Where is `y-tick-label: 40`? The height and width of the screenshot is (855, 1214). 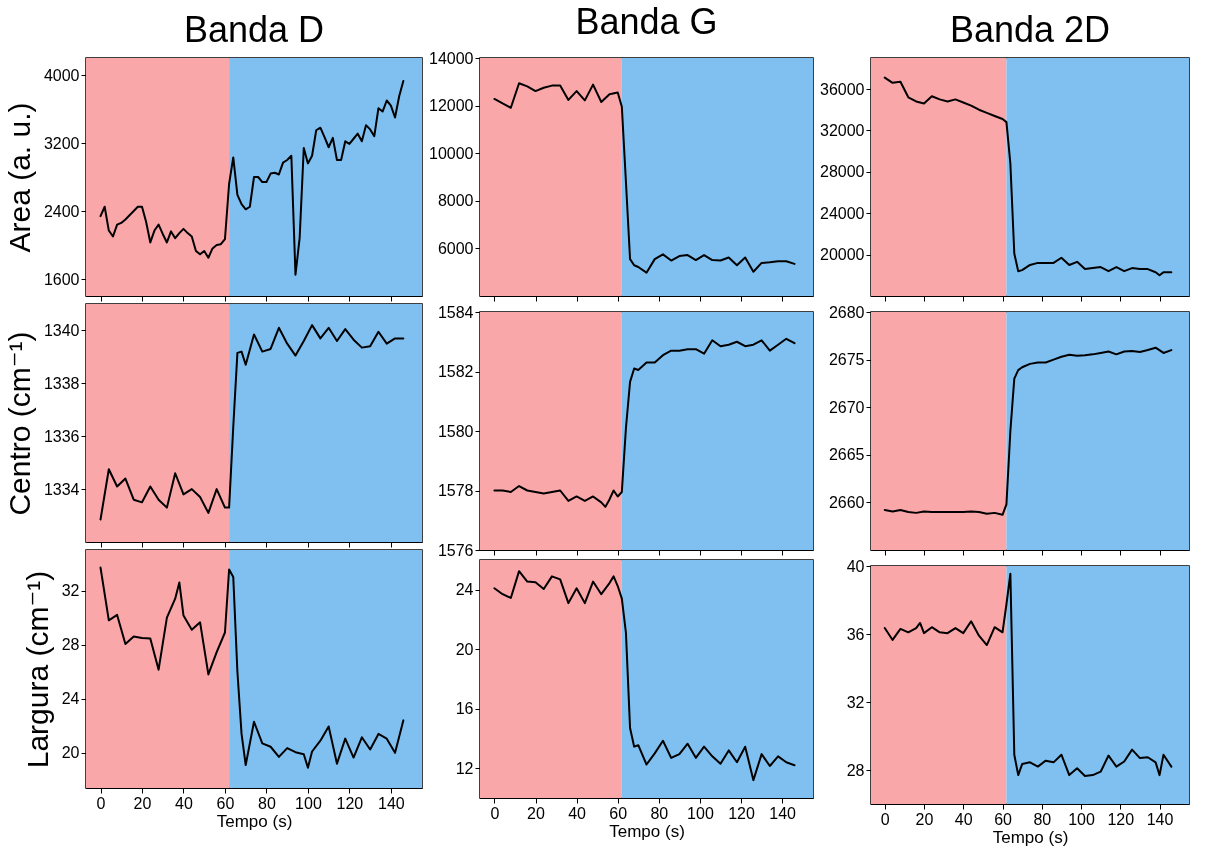
y-tick-label: 40 is located at coordinates (855, 566).